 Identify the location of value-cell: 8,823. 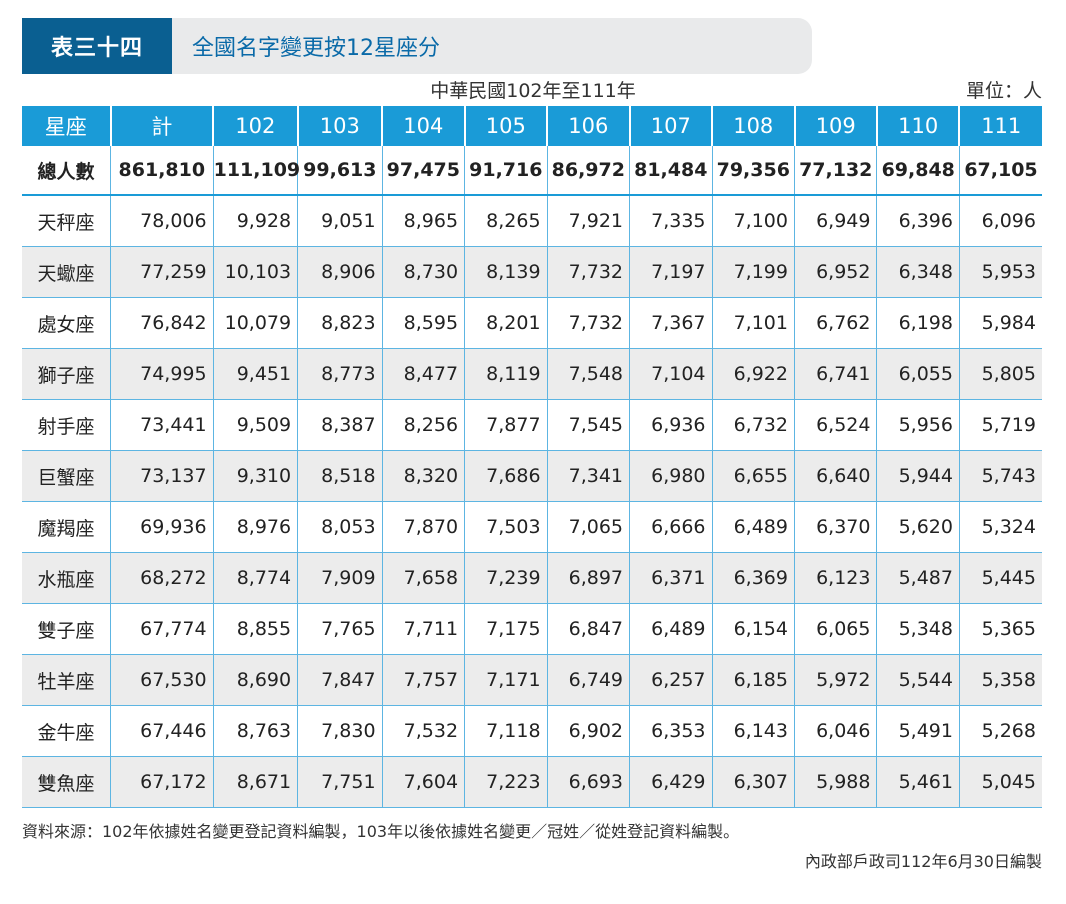
(340, 323).